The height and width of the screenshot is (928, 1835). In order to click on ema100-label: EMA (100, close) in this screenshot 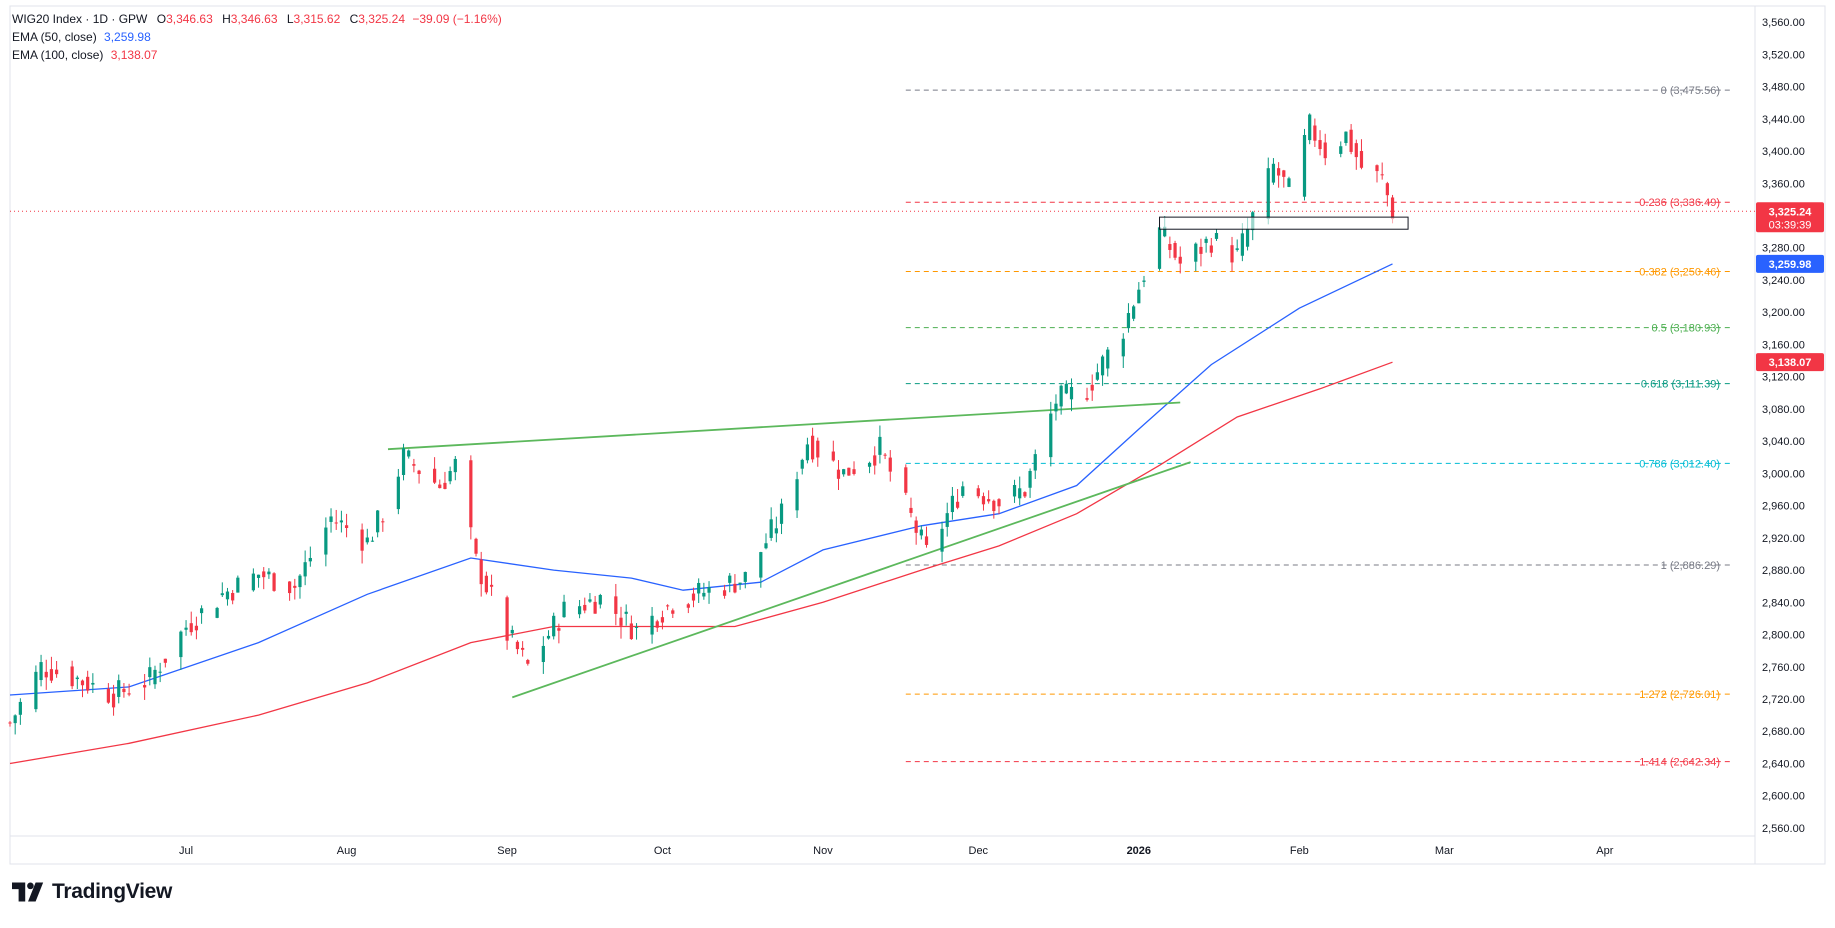, I will do `click(58, 55)`.